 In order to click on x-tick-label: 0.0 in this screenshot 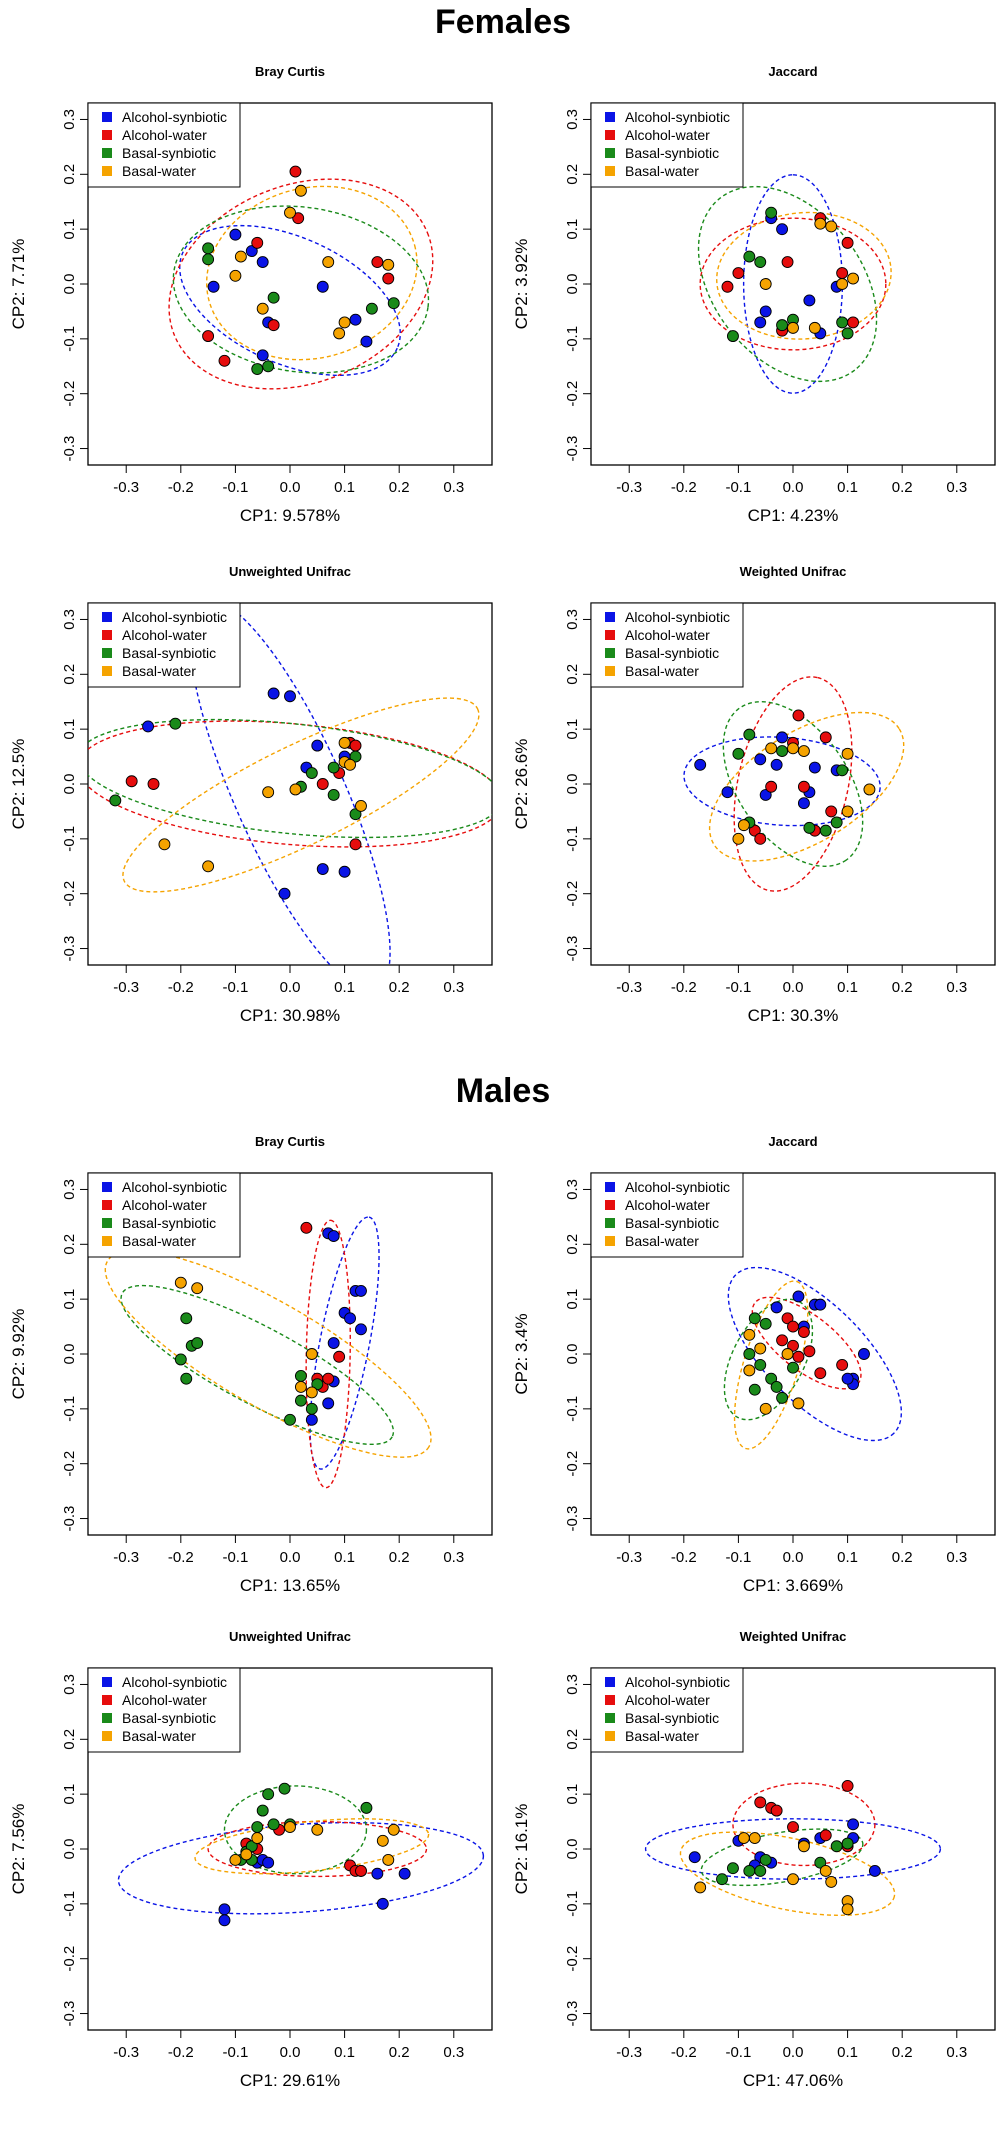, I will do `click(290, 987)`.